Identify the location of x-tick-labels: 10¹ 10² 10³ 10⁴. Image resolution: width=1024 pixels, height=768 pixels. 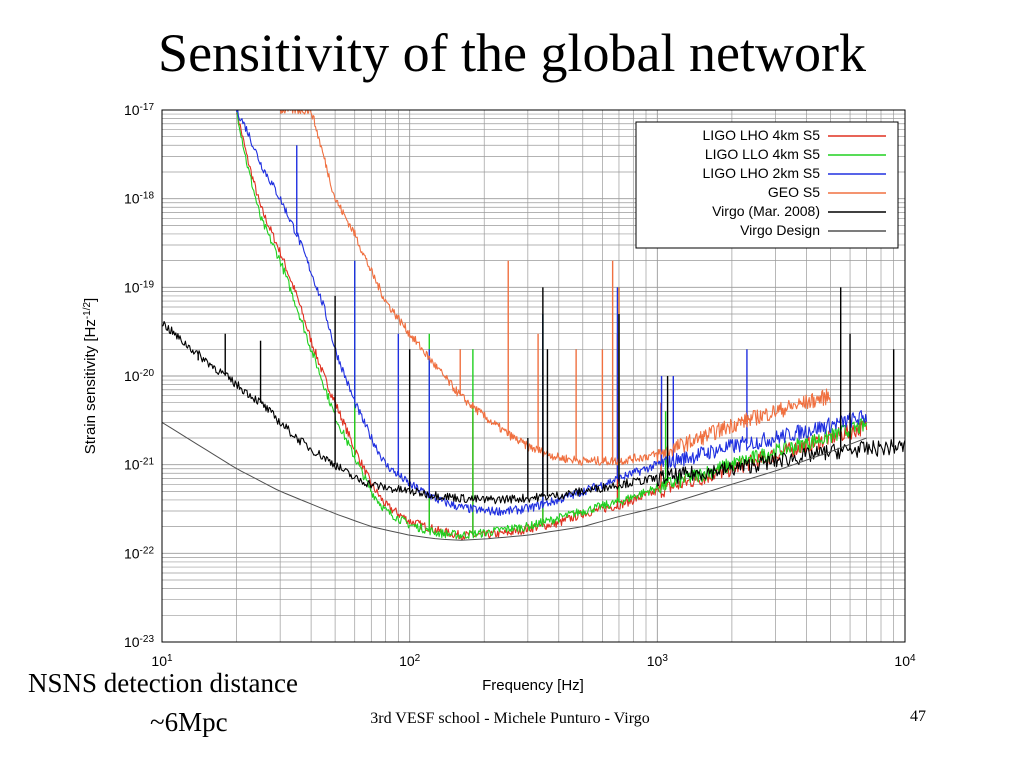
(533, 661).